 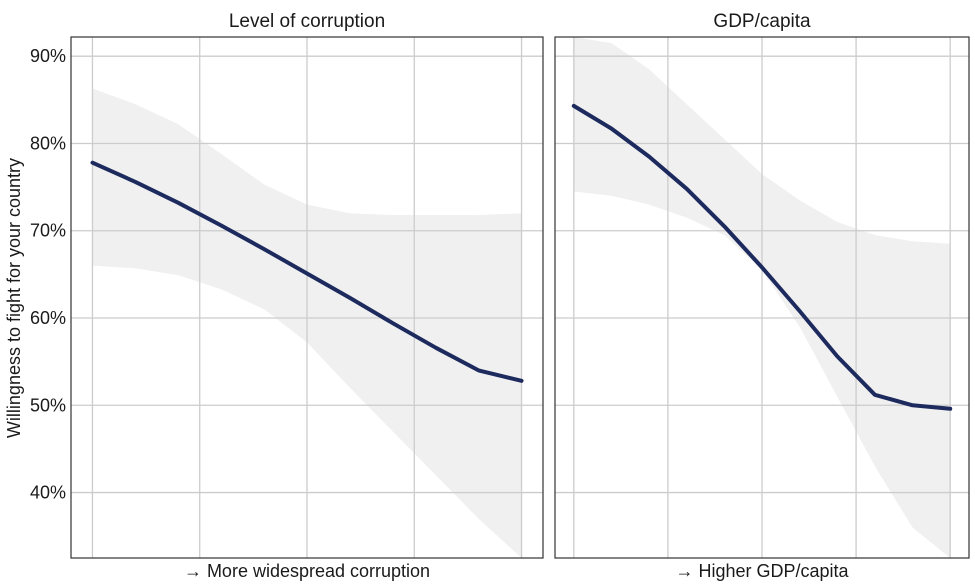 What do you see at coordinates (14, 298) in the screenshot?
I see `y-axis-label: Willingness to fight for your country` at bounding box center [14, 298].